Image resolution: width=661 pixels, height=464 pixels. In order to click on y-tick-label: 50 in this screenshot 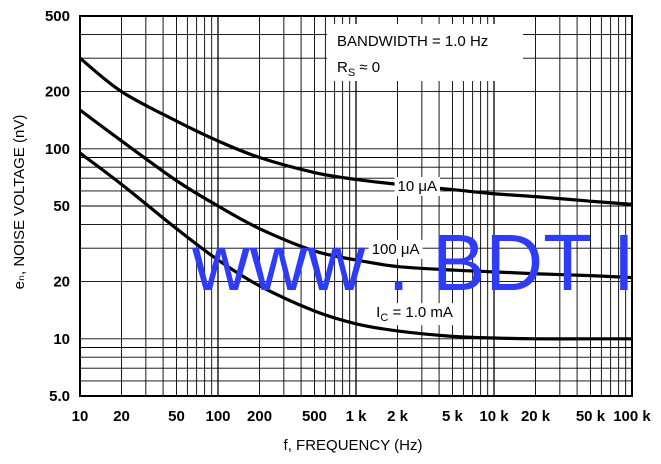, I will do `click(61, 206)`.